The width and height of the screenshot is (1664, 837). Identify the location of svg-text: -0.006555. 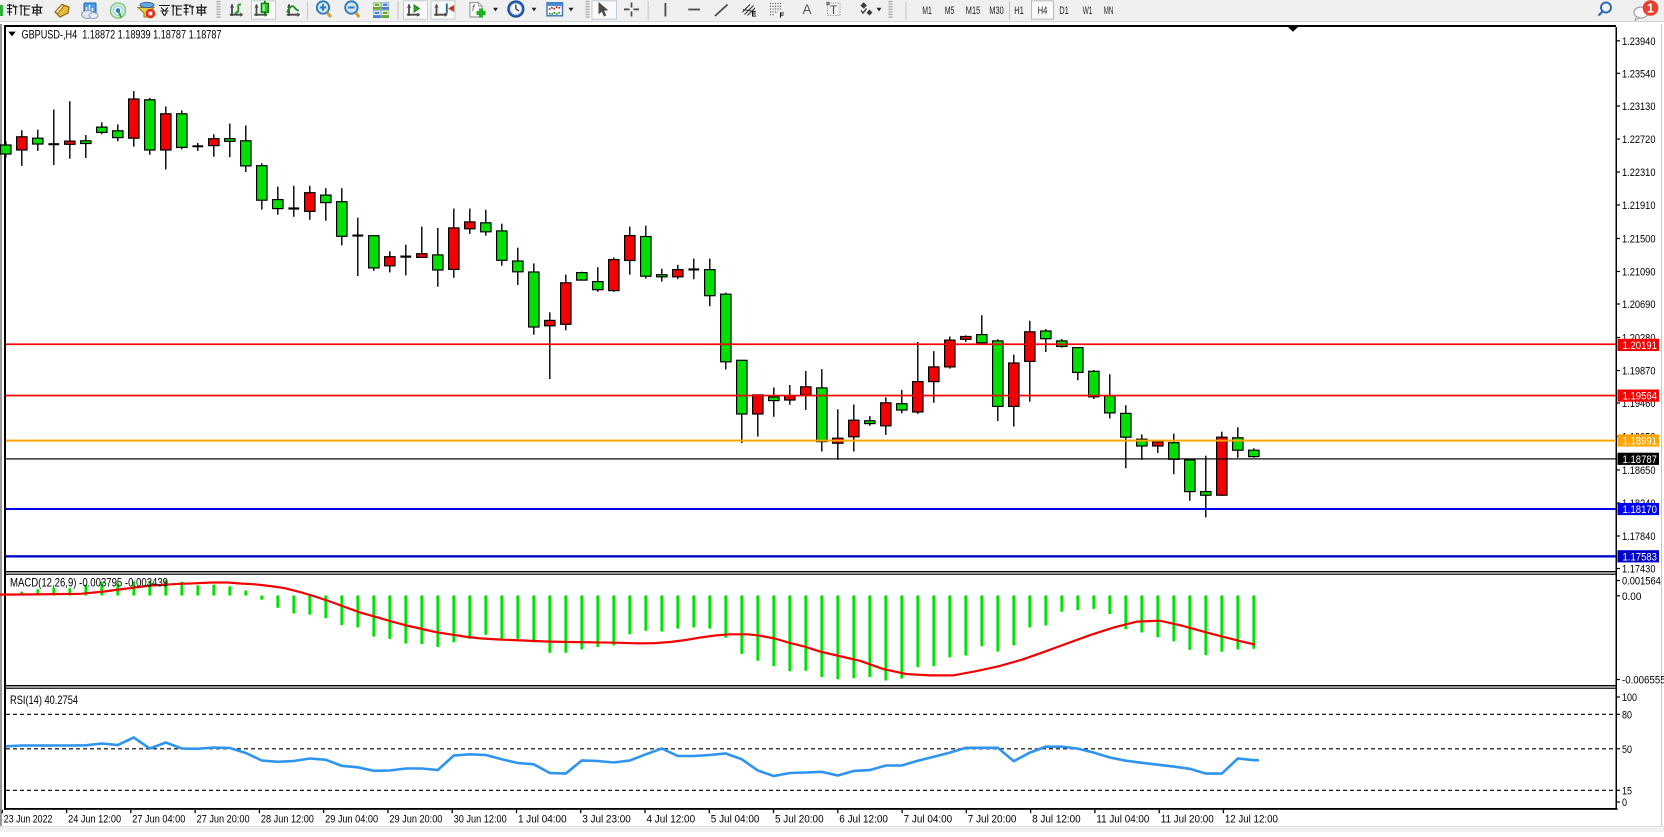
(1643, 681).